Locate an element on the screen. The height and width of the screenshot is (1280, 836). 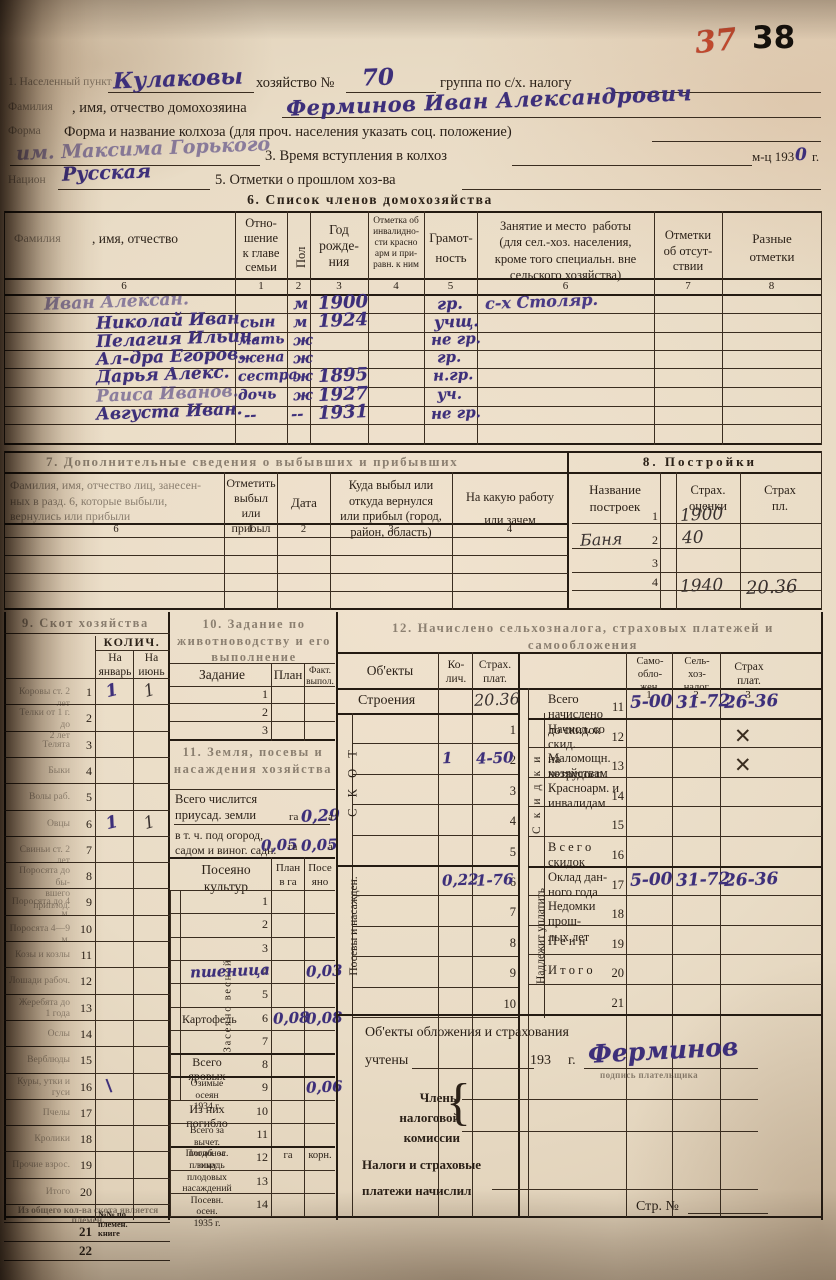
section9-row-number-5: 5 is located at coordinates (89, 797).